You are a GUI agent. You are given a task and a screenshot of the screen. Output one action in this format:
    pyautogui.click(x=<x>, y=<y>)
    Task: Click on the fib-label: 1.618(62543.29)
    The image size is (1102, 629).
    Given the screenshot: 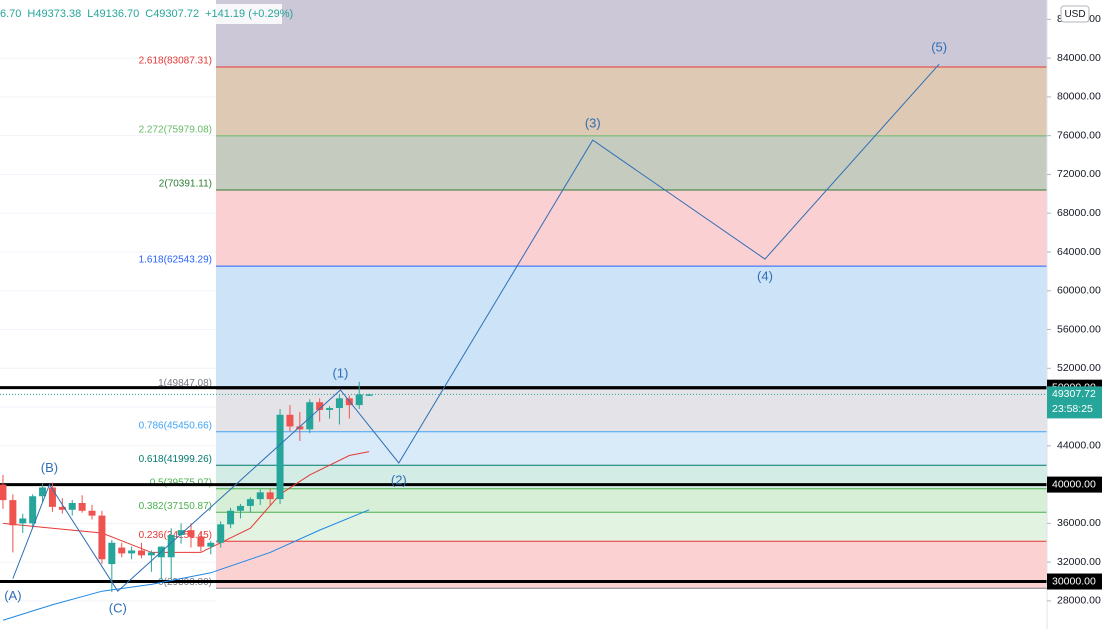 What is the action you would take?
    pyautogui.click(x=175, y=260)
    